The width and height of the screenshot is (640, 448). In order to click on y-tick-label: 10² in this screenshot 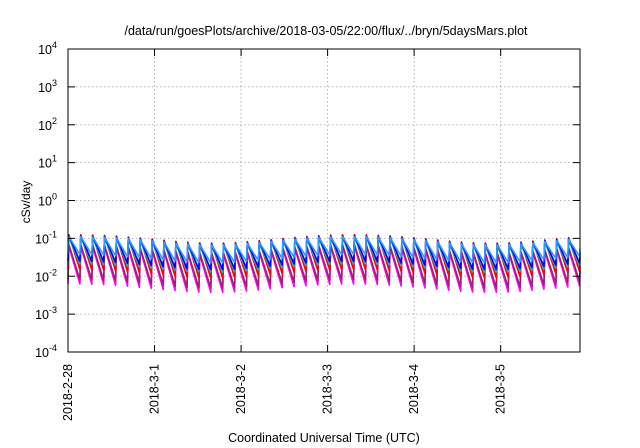, I will do `click(47, 124)`.